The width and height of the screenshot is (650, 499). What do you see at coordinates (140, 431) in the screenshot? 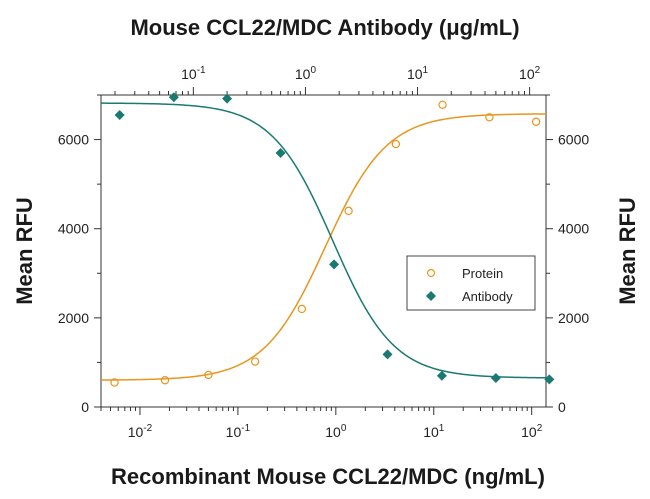
I see `x-tick-label: 10-2` at bounding box center [140, 431].